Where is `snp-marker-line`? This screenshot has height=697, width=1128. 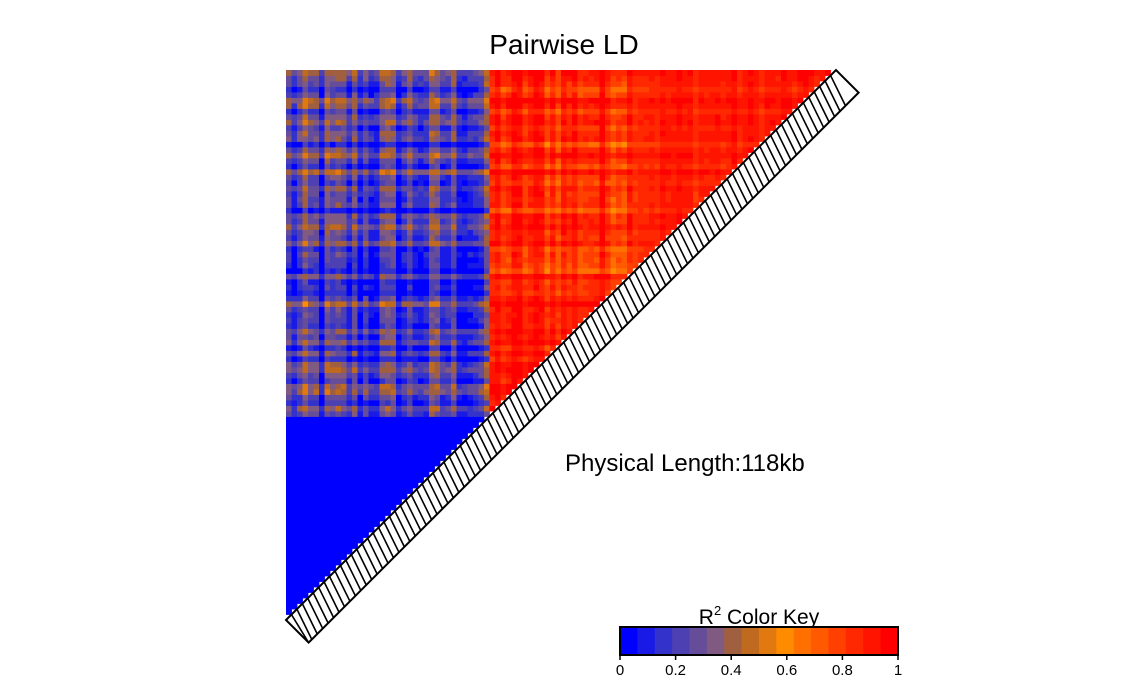 snp-marker-line is located at coordinates (326, 602).